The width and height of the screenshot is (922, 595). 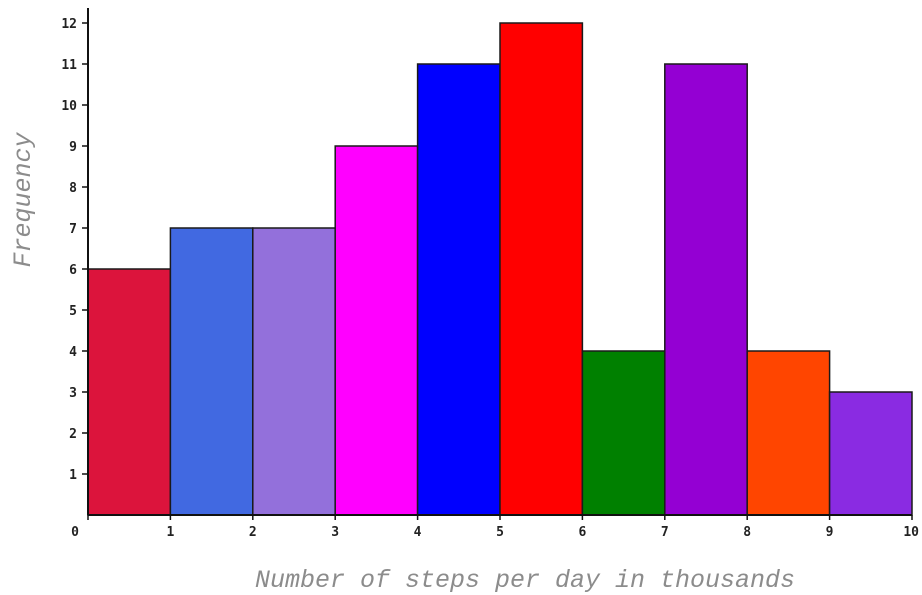 I want to click on y-tick-label: 9, so click(x=73, y=147).